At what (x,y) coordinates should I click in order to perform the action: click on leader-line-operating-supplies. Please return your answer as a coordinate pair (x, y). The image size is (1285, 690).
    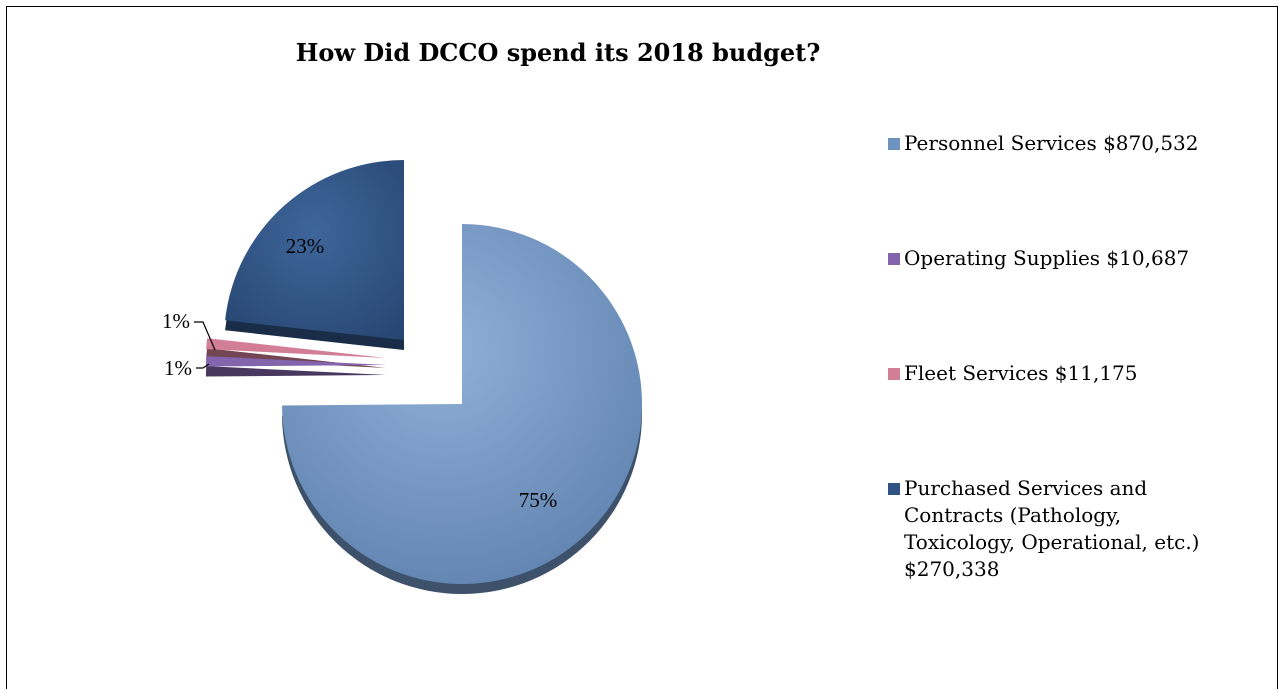
    Looking at the image, I should click on (203, 366).